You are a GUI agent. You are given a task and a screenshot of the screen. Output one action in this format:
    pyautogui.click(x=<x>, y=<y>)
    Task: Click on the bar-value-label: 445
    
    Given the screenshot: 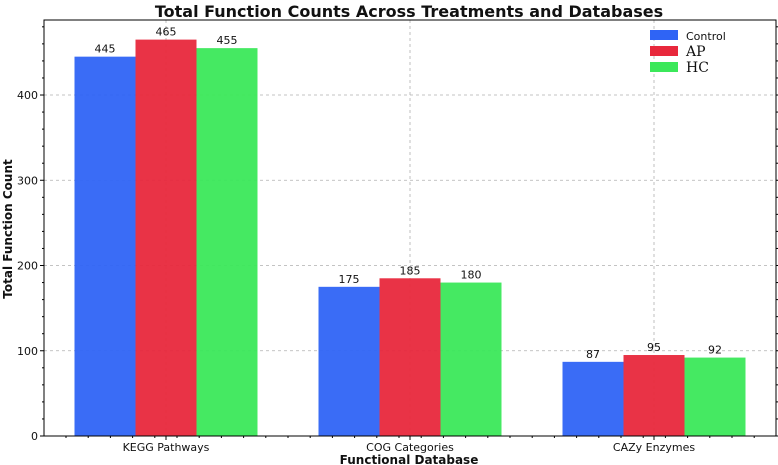 What is the action you would take?
    pyautogui.click(x=105, y=49)
    